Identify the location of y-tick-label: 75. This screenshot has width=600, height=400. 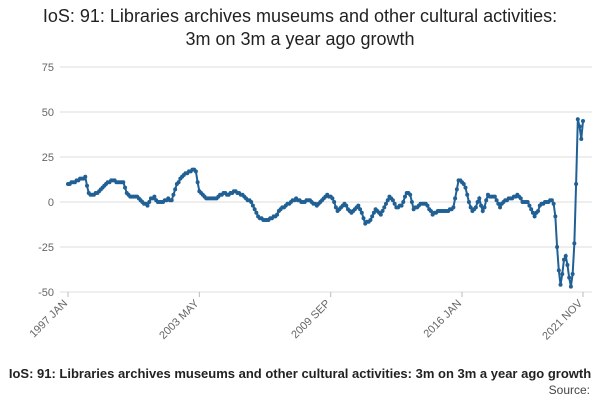
(48, 68).